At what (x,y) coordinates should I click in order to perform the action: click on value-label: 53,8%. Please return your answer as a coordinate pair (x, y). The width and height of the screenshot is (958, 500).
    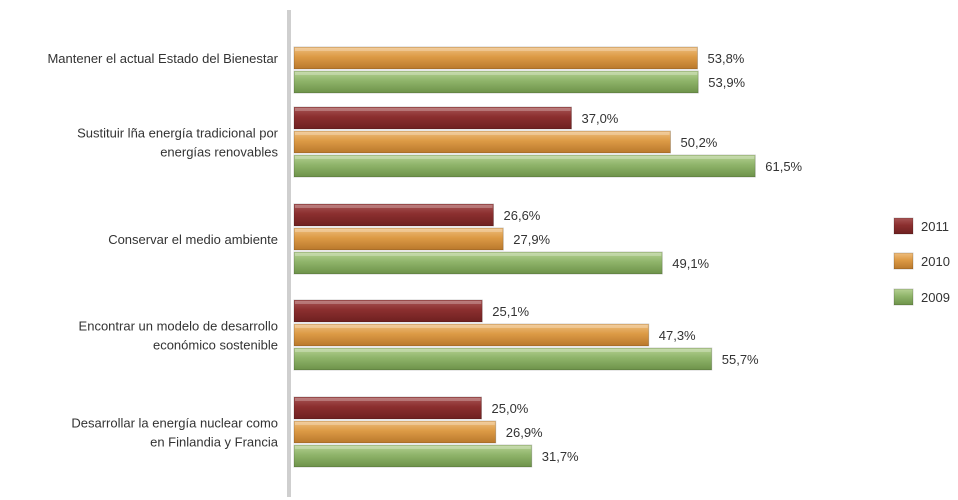
    Looking at the image, I should click on (726, 58).